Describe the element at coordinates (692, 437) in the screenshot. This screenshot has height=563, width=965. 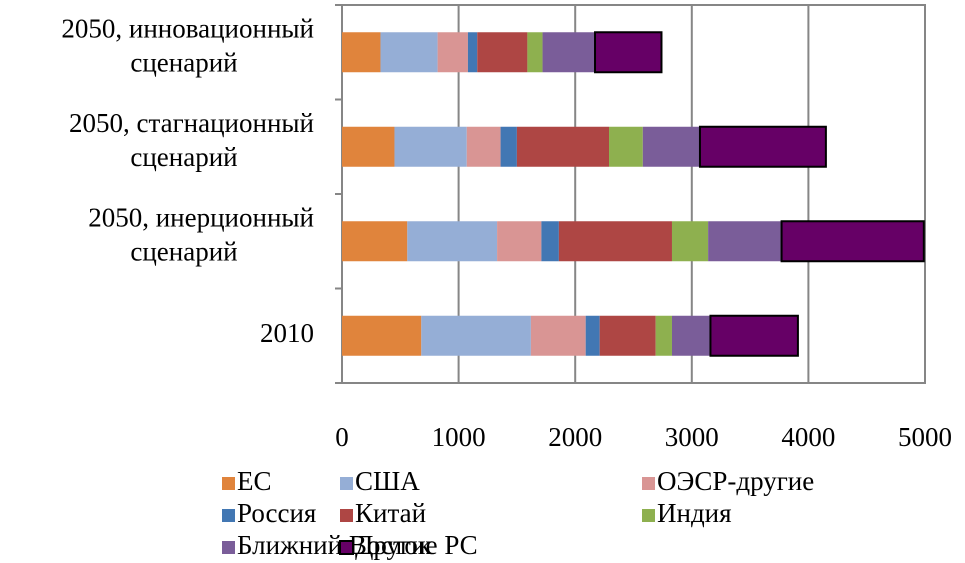
I see `x-tick-label: 3000` at that location.